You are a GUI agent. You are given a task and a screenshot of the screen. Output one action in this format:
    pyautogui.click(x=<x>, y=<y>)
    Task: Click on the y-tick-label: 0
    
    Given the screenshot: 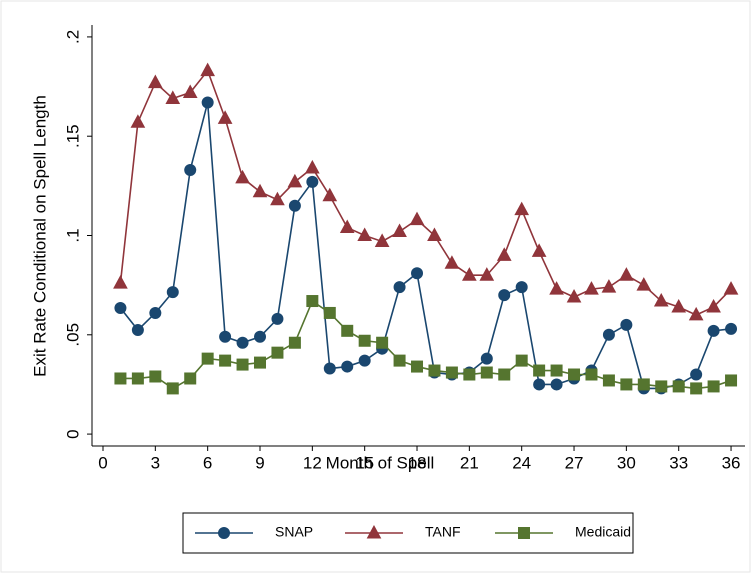 What is the action you would take?
    pyautogui.click(x=72, y=433)
    